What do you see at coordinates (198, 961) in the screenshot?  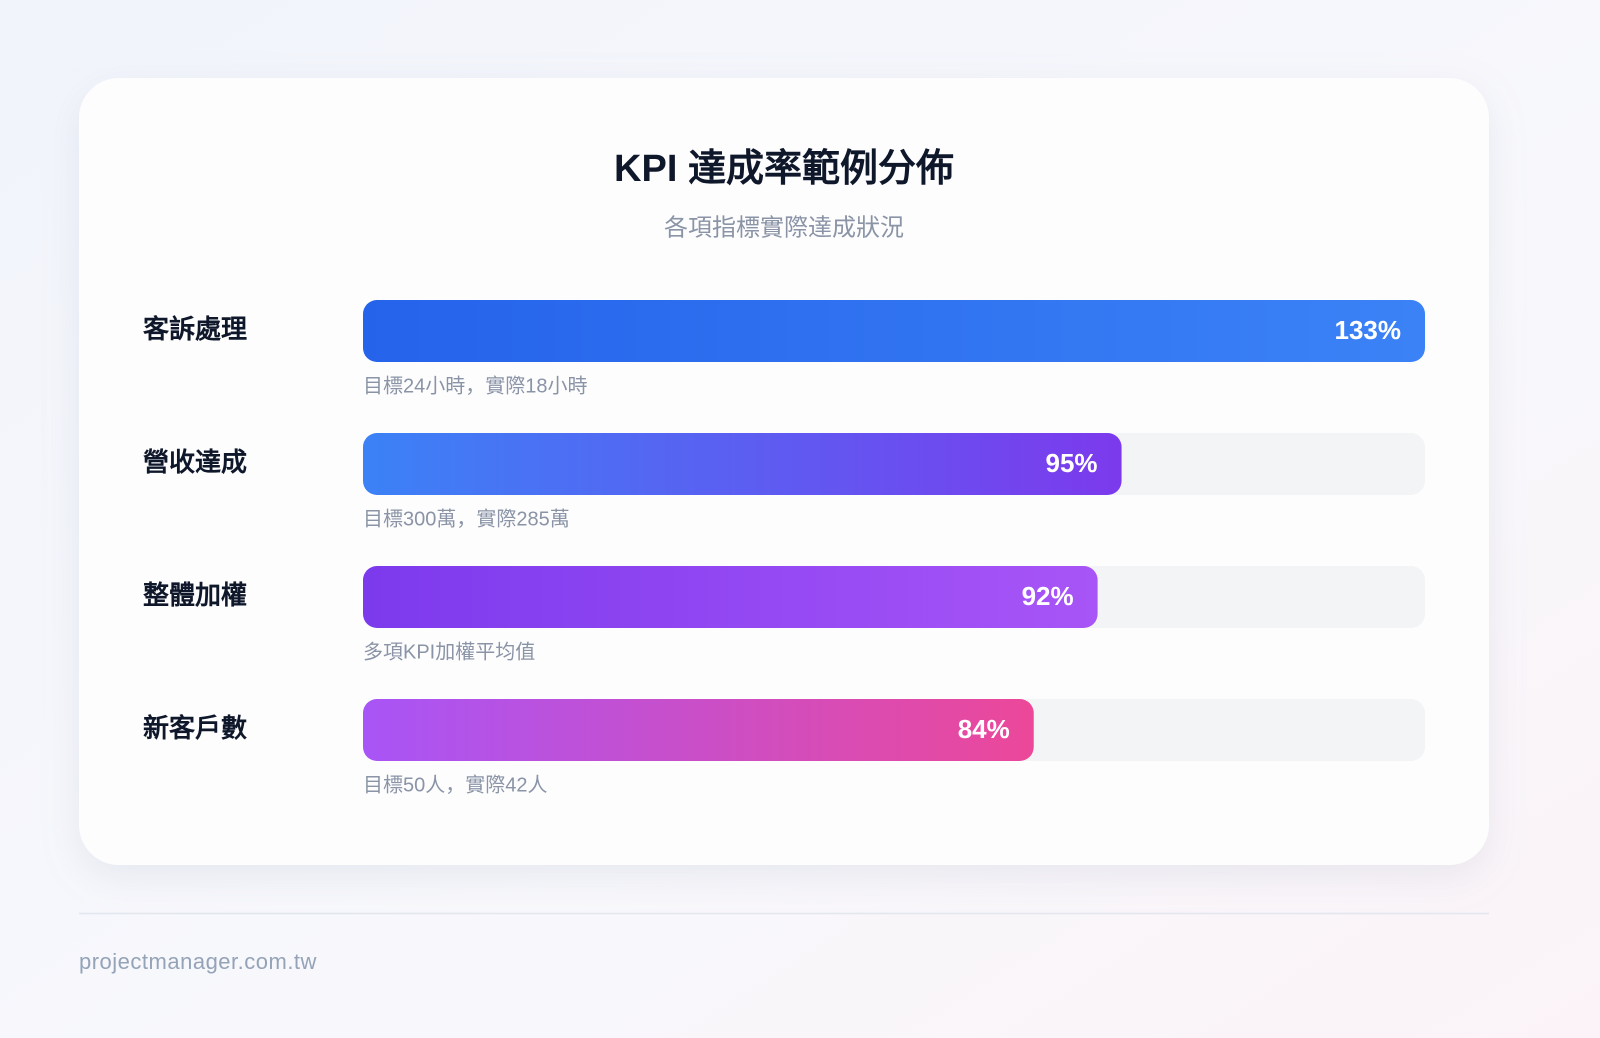 I see `footer: projectmanager.com.tw` at bounding box center [198, 961].